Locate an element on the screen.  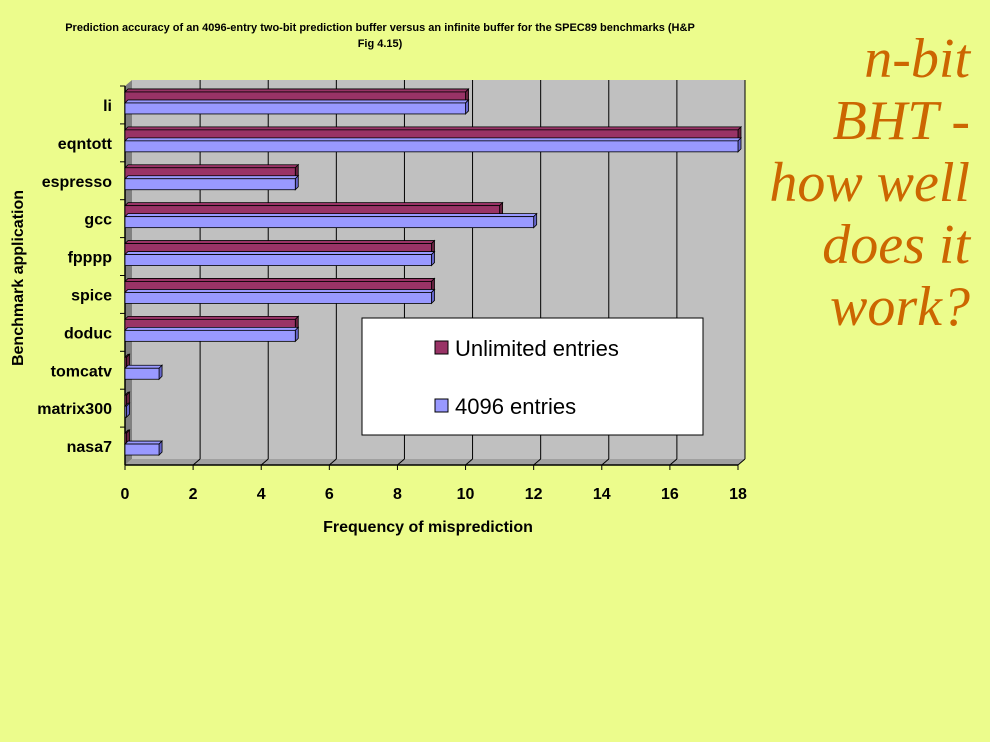
slide-side-title: n-bit BHT - how well does it work? is located at coordinates (869, 183).